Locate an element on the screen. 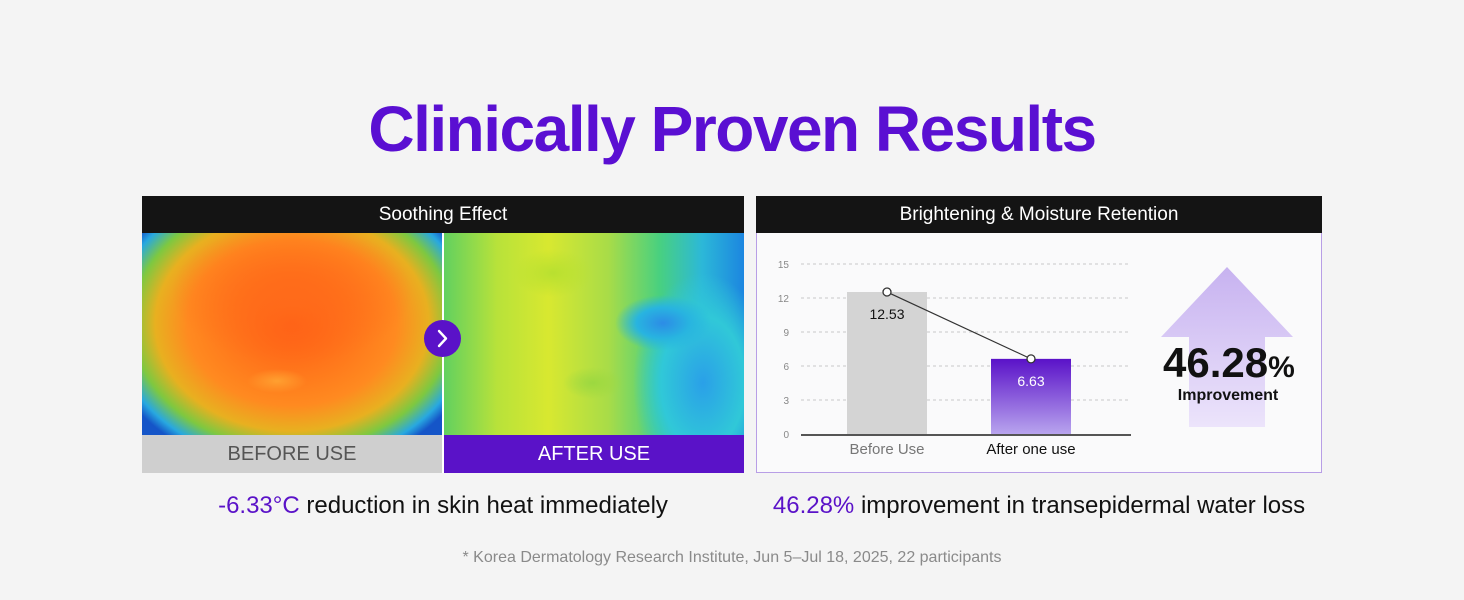 This screenshot has height=600, width=1464. brightening-header: Brightening & Moisture Retention is located at coordinates (1039, 214).